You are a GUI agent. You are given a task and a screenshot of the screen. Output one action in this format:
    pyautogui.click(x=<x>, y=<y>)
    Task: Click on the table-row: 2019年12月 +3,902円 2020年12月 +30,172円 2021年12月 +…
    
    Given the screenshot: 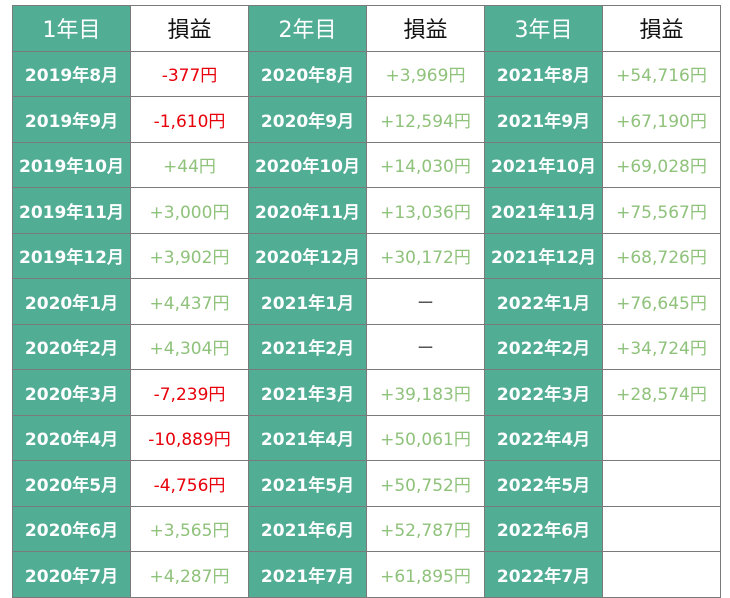 What is the action you would take?
    pyautogui.click(x=366, y=255)
    